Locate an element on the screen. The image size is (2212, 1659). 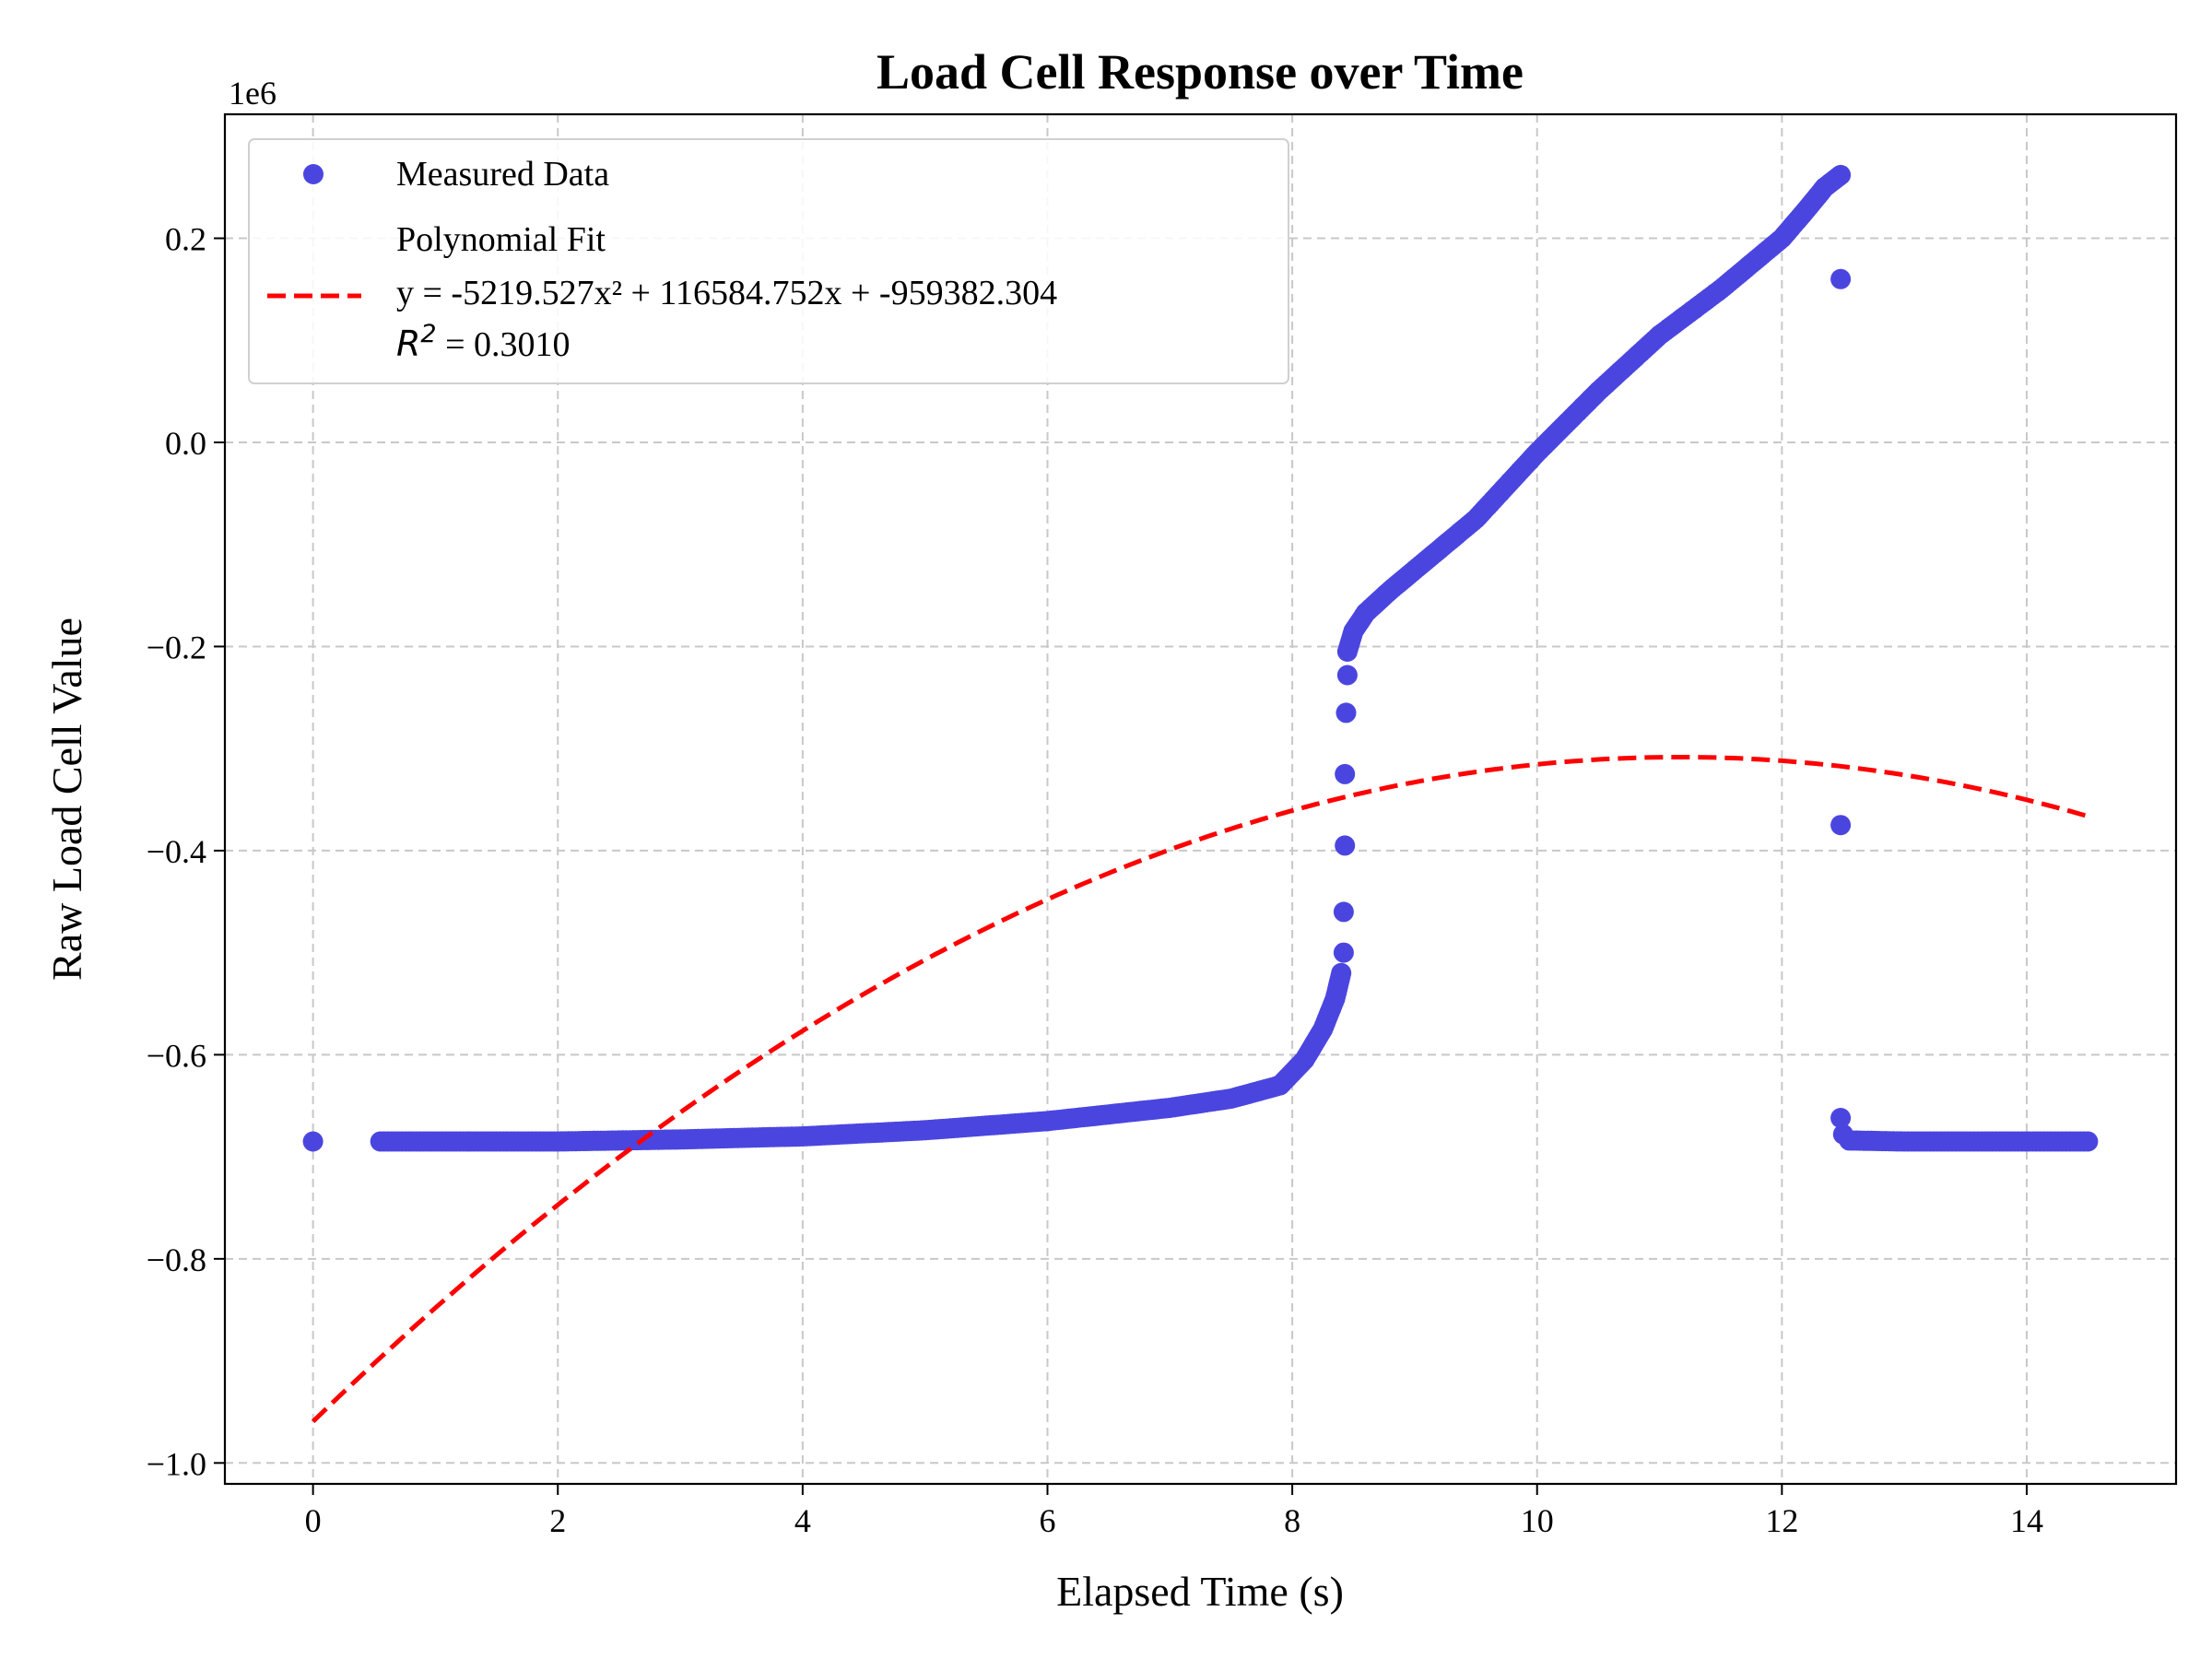
legend-fit-label: Polynomial Fit is located at coordinates (501, 239).